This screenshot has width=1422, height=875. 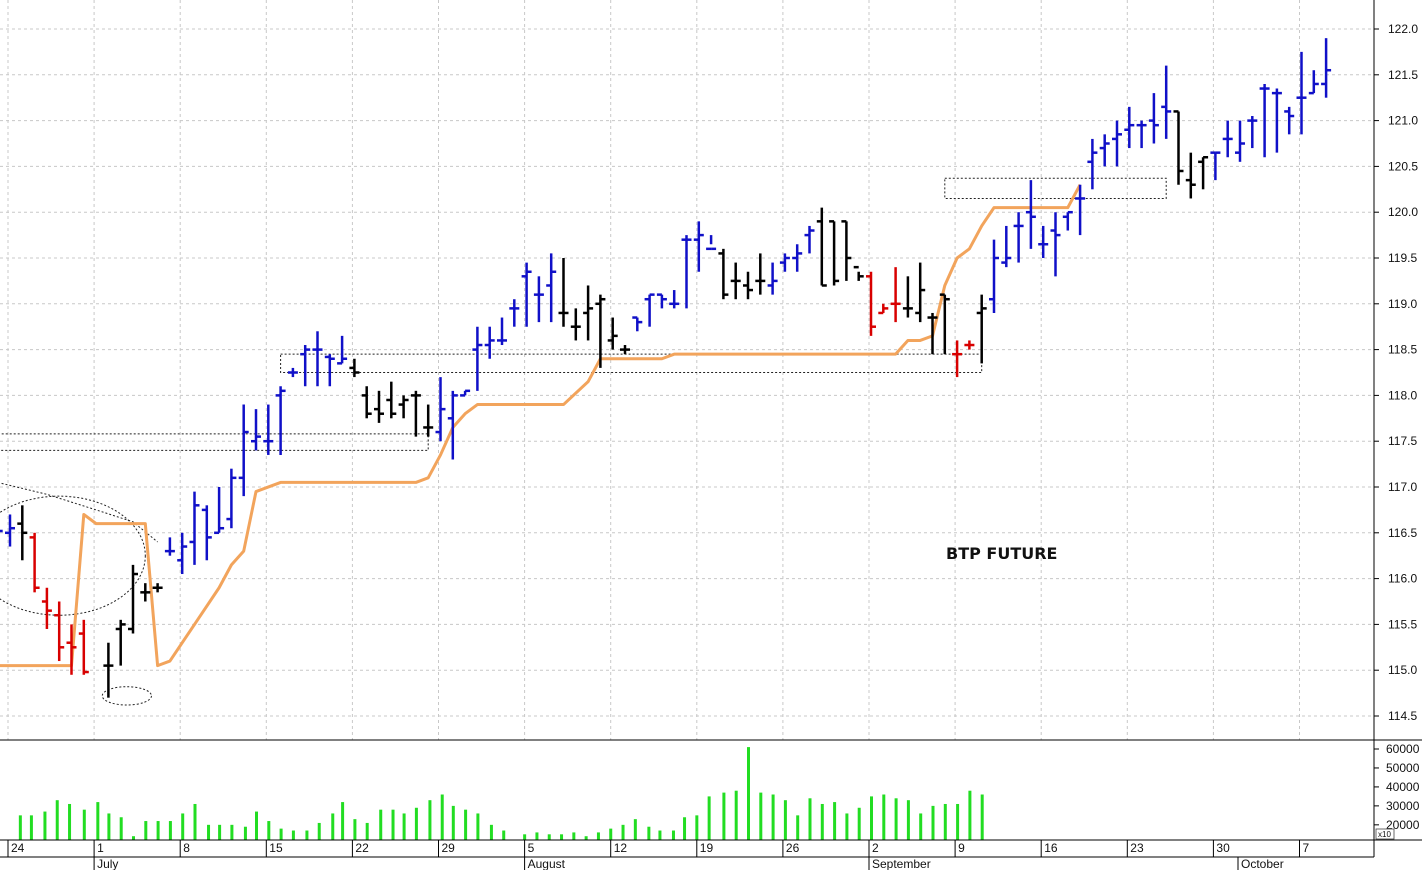 What do you see at coordinates (79, 594) in the screenshot?
I see `annotation-ellipses` at bounding box center [79, 594].